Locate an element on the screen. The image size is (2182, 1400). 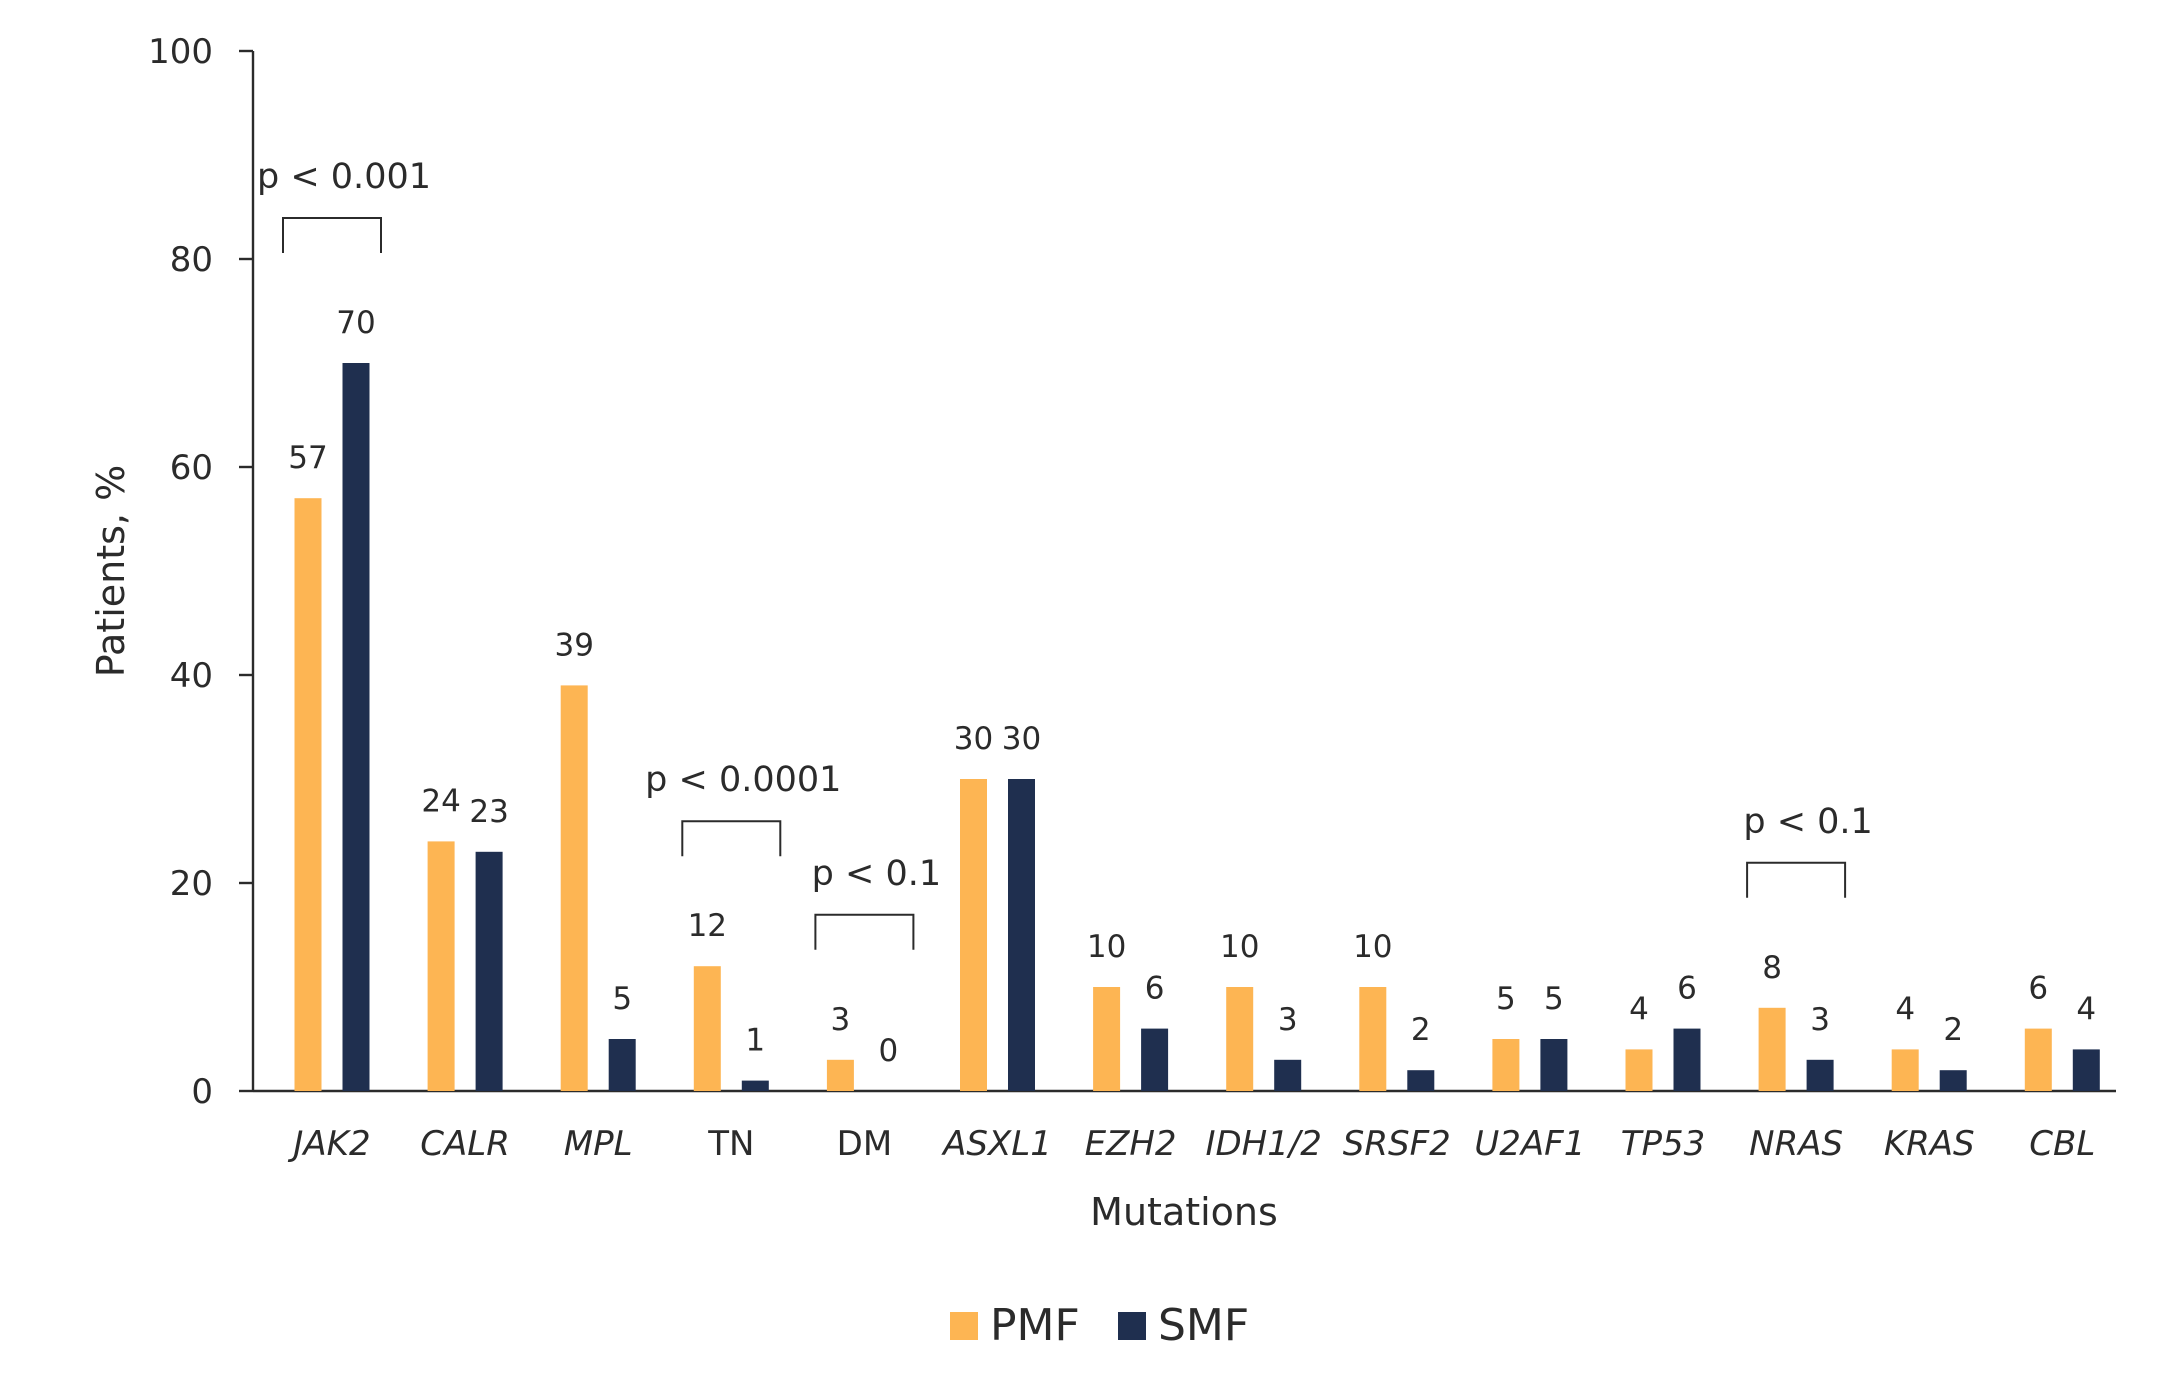
significance-label: p < 0.001 is located at coordinates (344, 177).